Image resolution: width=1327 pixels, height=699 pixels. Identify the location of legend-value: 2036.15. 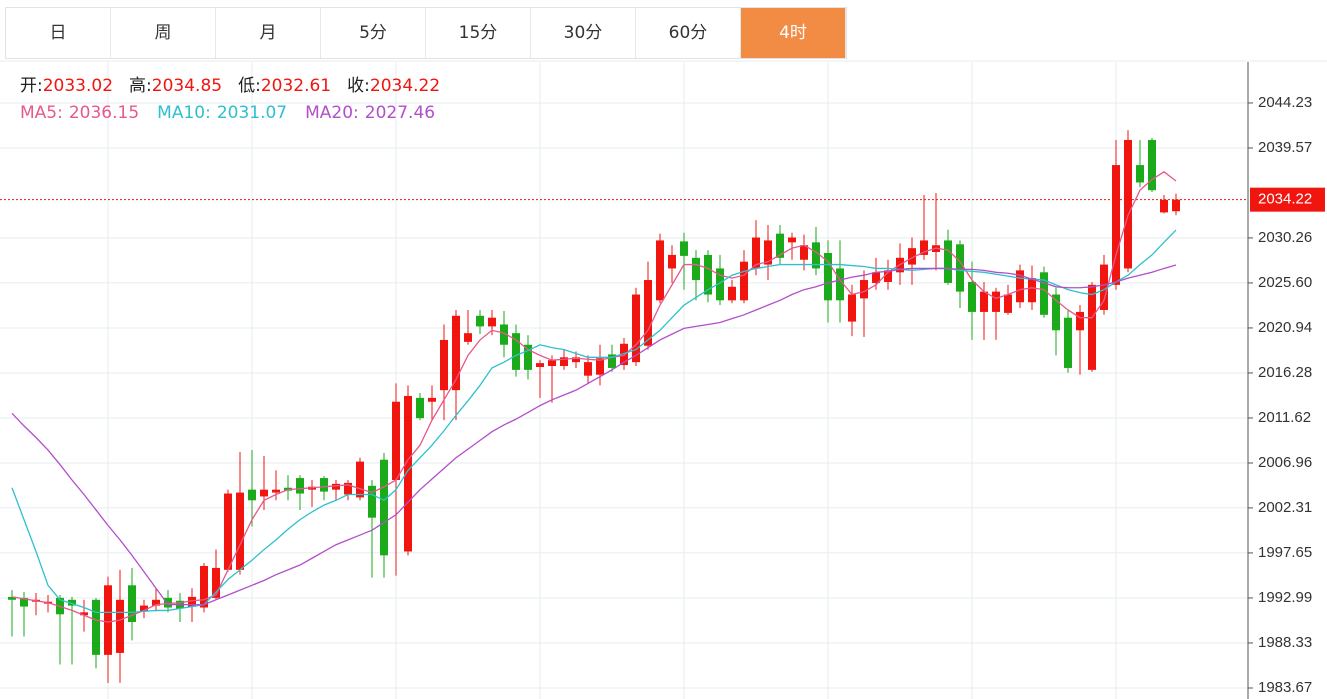
(104, 113).